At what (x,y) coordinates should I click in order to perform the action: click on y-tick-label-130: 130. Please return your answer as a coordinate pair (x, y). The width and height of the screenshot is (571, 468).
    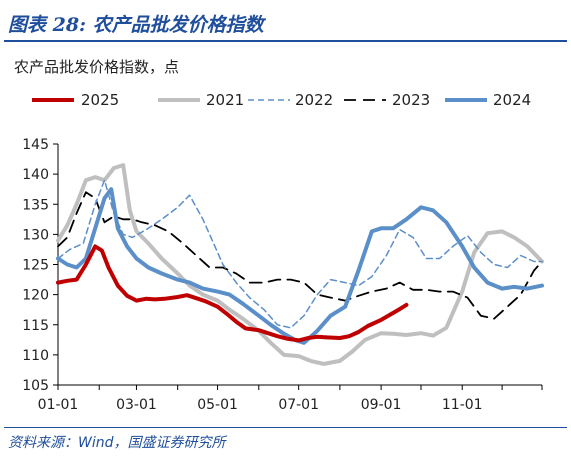
    Looking at the image, I should click on (35, 235).